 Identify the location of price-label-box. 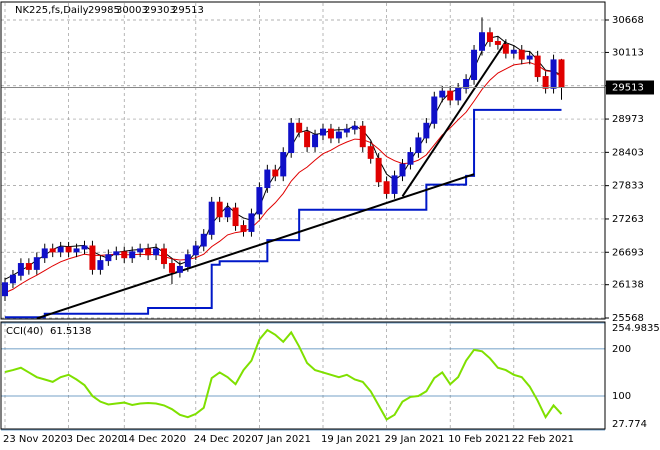
(630, 87).